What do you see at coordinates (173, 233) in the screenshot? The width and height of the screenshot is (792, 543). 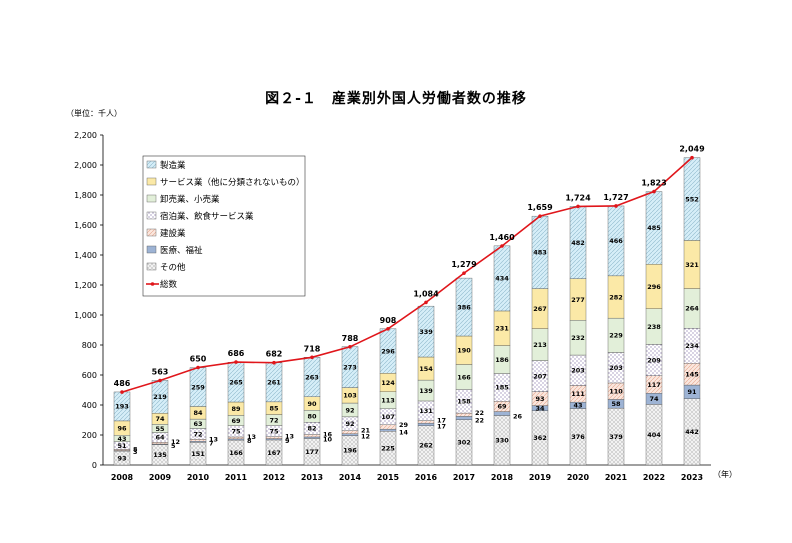 I see `legend-label: 建設業` at bounding box center [173, 233].